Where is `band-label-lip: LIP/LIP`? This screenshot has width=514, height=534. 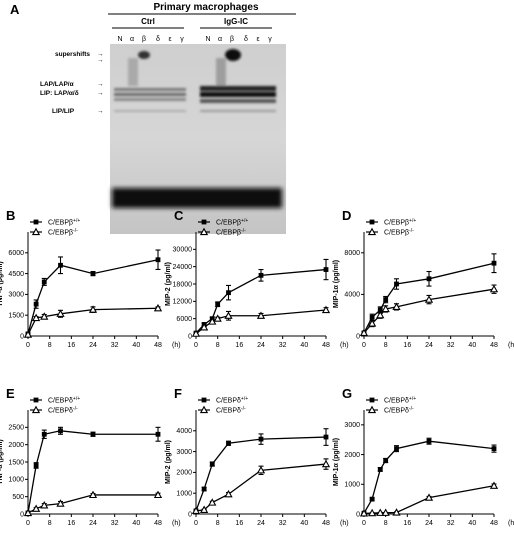 band-label-lip: LIP/LIP is located at coordinates (63, 111).